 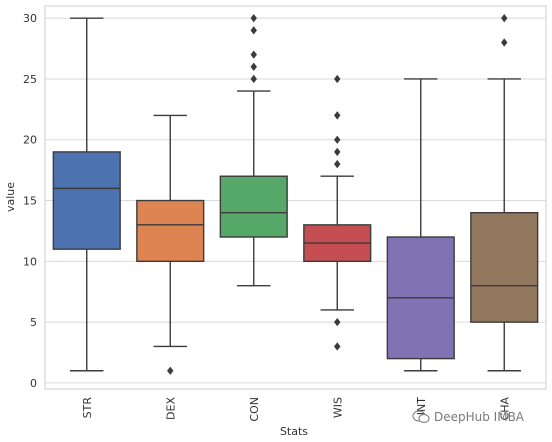 What do you see at coordinates (337, 407) in the screenshot?
I see `x-tick-label-wis: WIS` at bounding box center [337, 407].